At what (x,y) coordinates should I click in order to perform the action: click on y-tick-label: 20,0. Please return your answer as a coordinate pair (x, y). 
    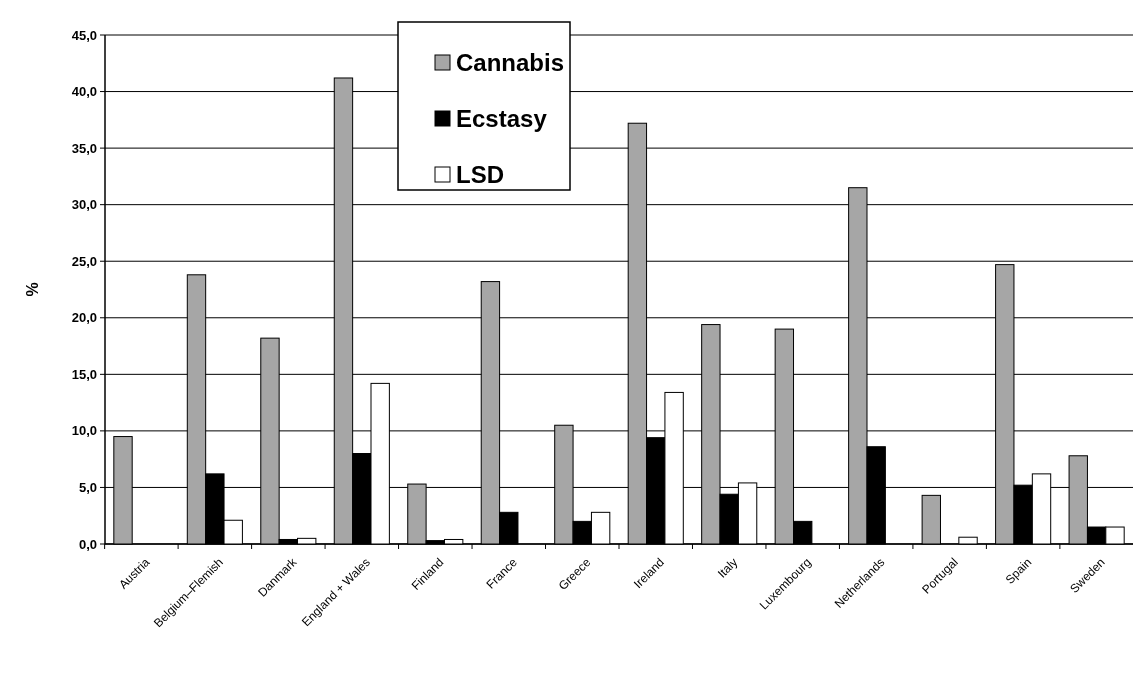
    Looking at the image, I should click on (84, 318).